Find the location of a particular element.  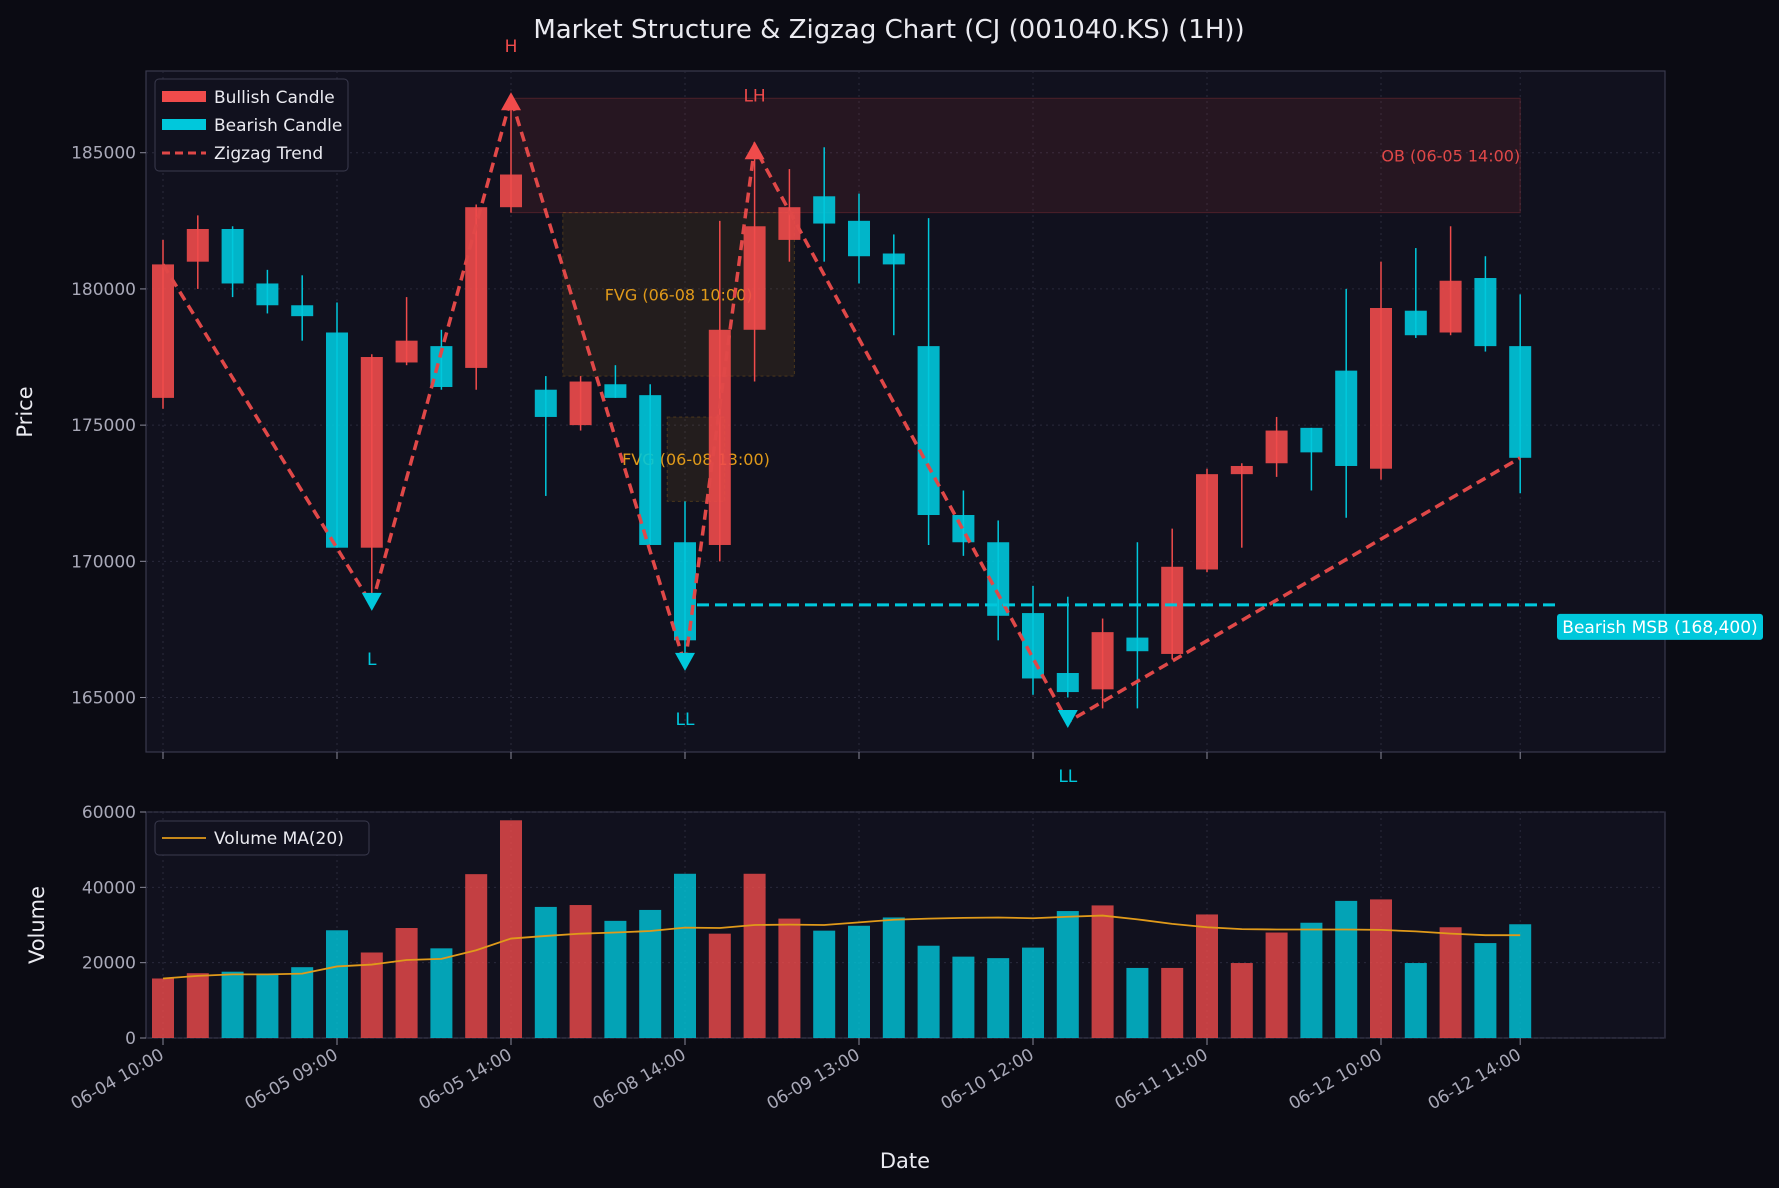

msb-label-box is located at coordinates (1660, 626).